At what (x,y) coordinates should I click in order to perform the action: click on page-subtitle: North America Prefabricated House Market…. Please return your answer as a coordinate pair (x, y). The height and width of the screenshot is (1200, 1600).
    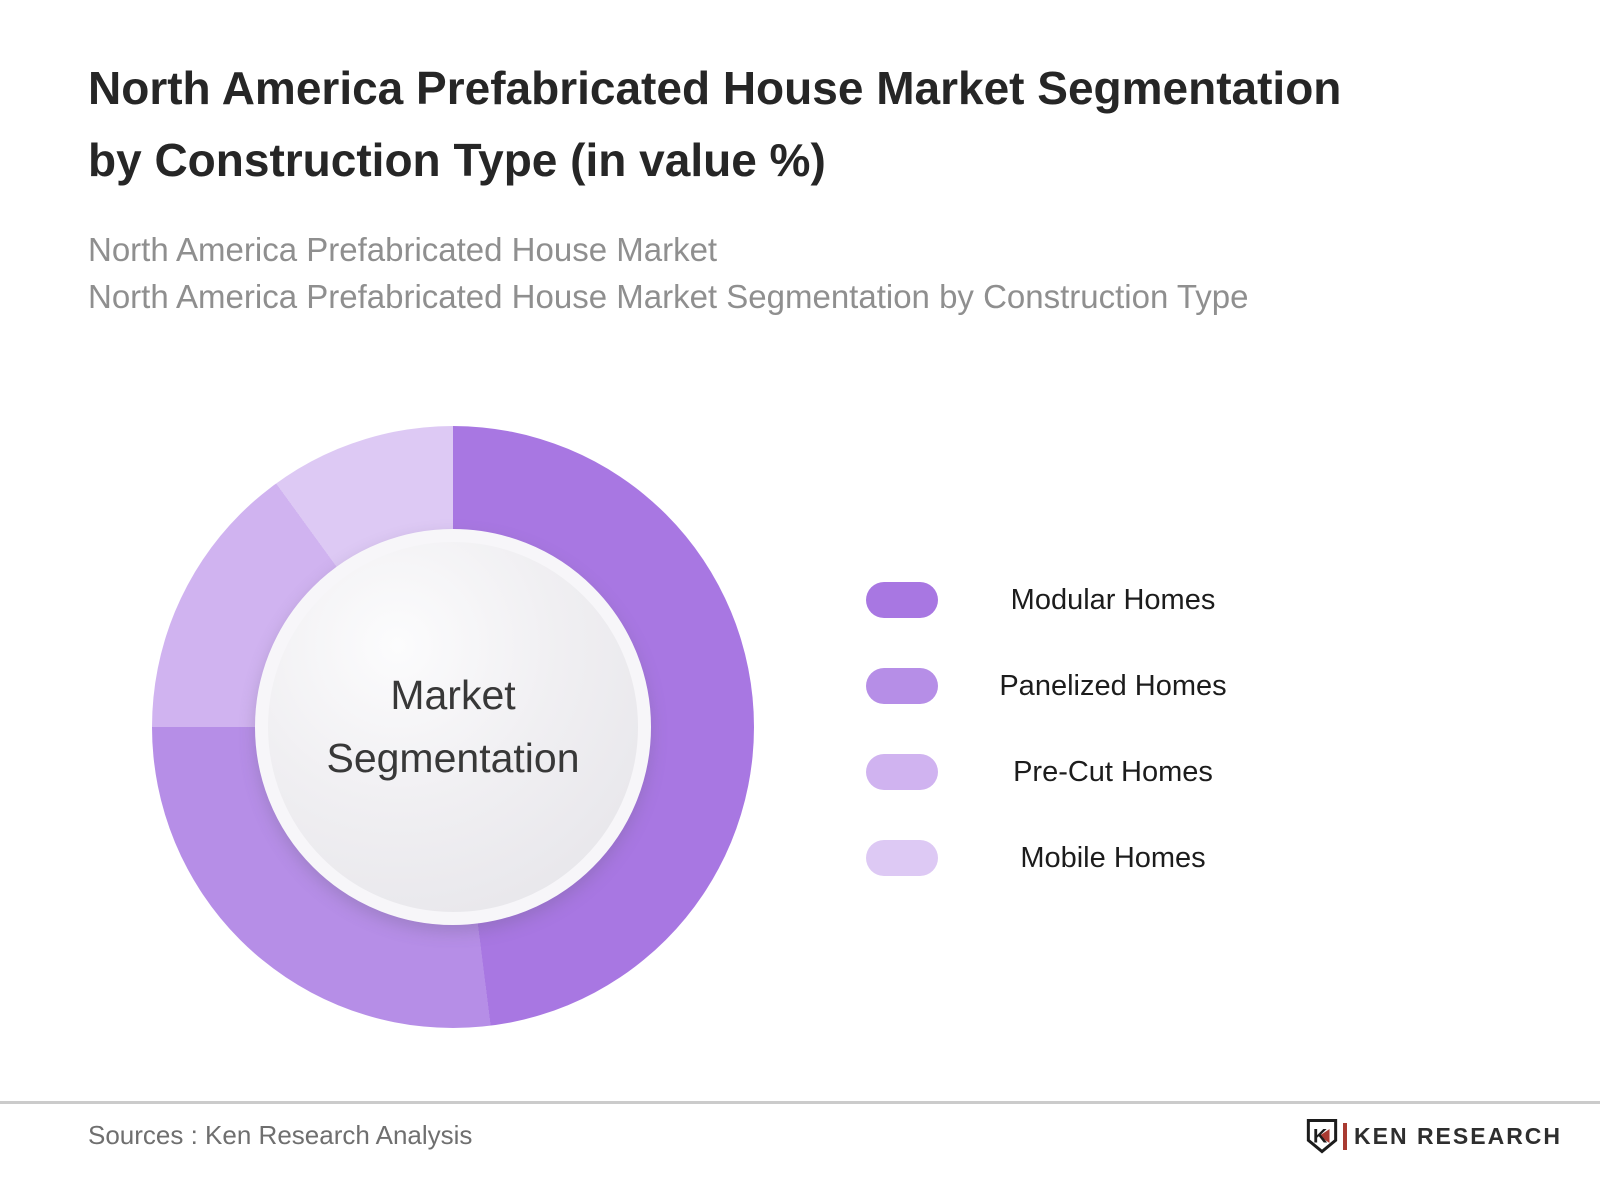
    Looking at the image, I should click on (823, 273).